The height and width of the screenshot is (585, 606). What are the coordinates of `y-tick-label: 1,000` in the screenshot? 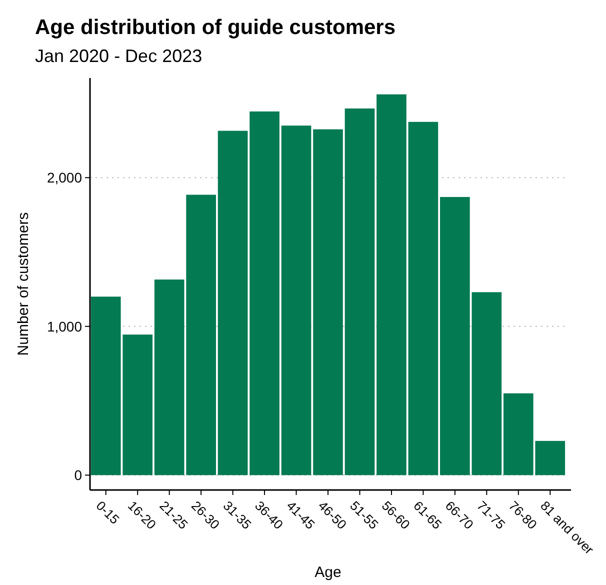 It's located at (64, 326).